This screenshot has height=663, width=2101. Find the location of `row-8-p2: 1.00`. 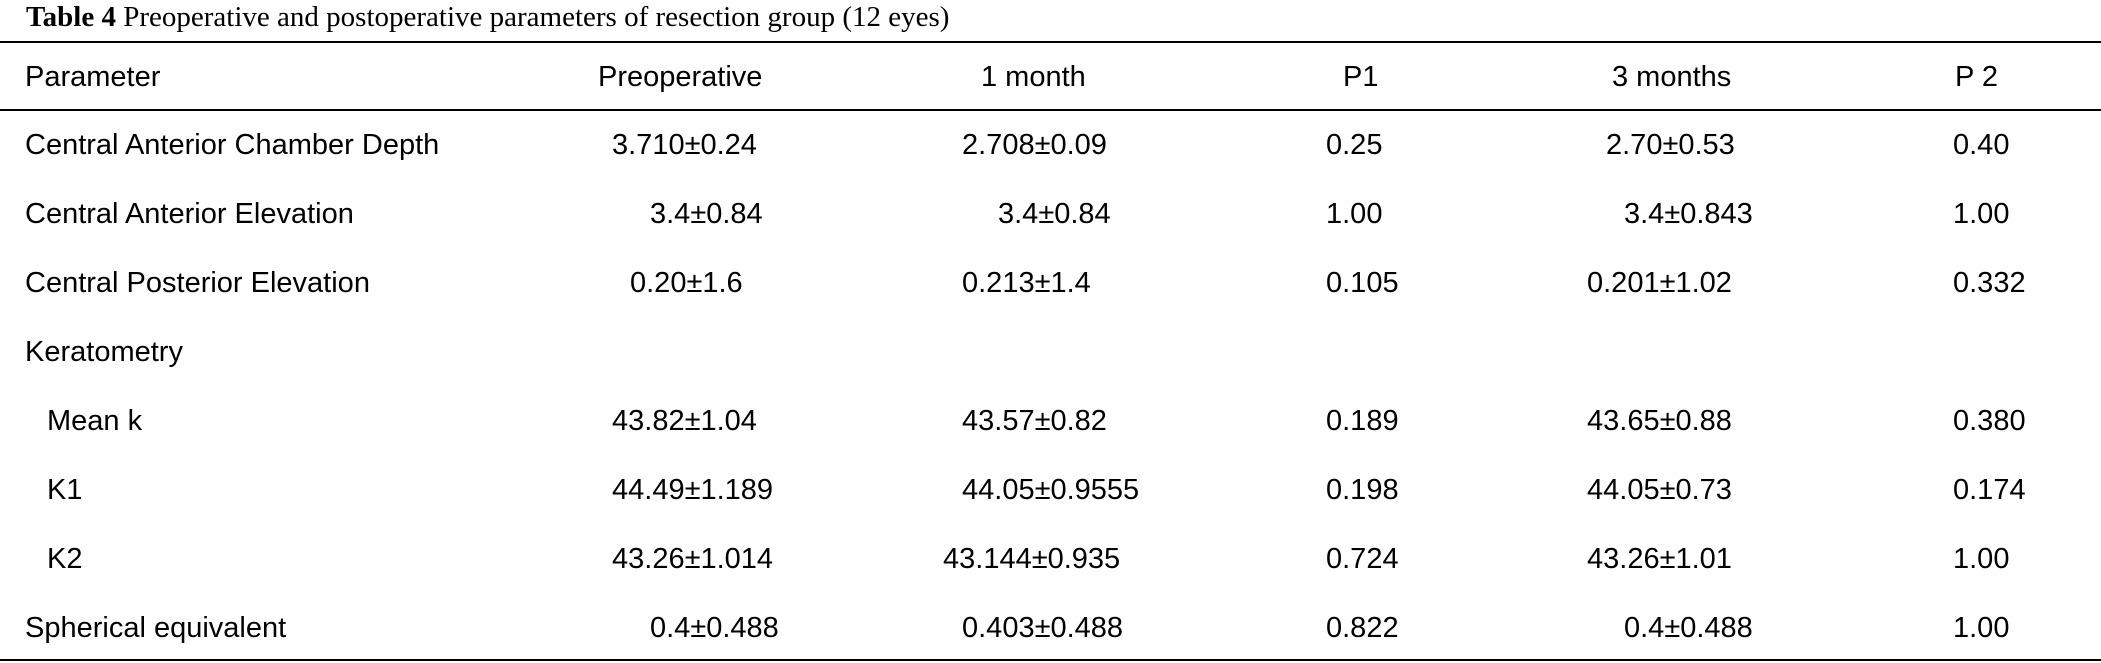

row-8-p2: 1.00 is located at coordinates (1981, 628).